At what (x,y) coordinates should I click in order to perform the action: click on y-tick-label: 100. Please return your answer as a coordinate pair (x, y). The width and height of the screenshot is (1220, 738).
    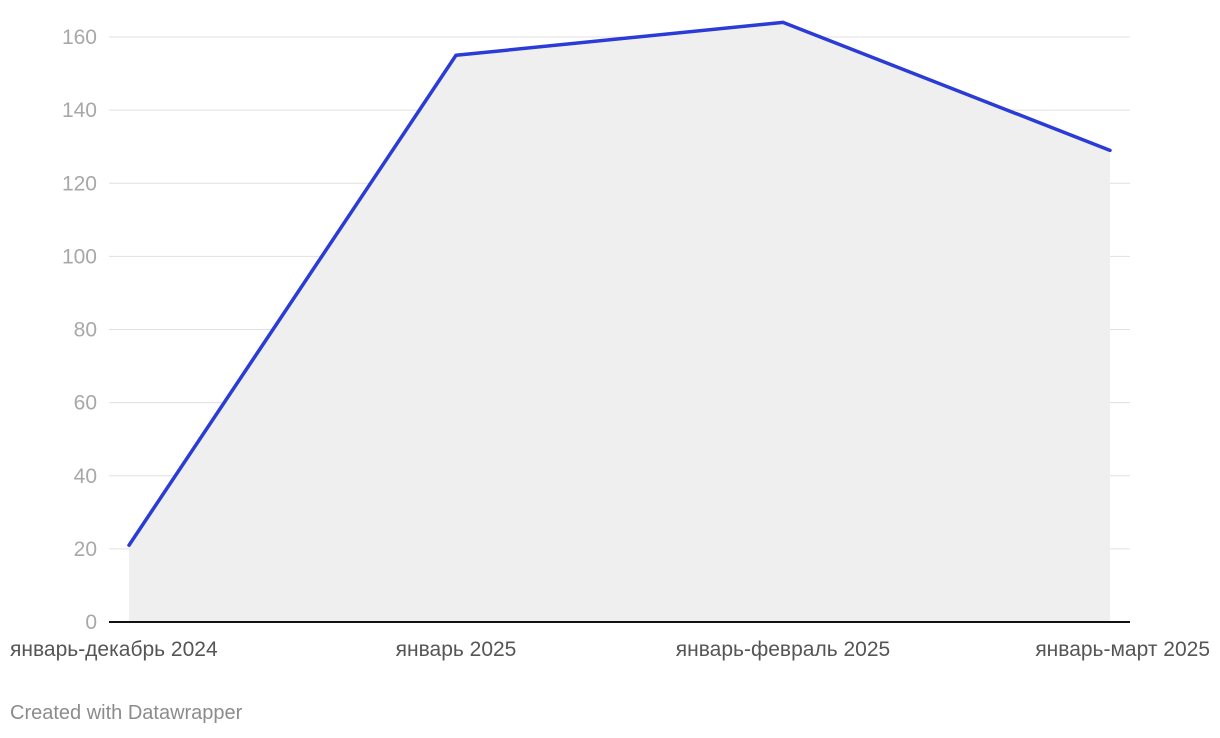
    Looking at the image, I should click on (79, 256).